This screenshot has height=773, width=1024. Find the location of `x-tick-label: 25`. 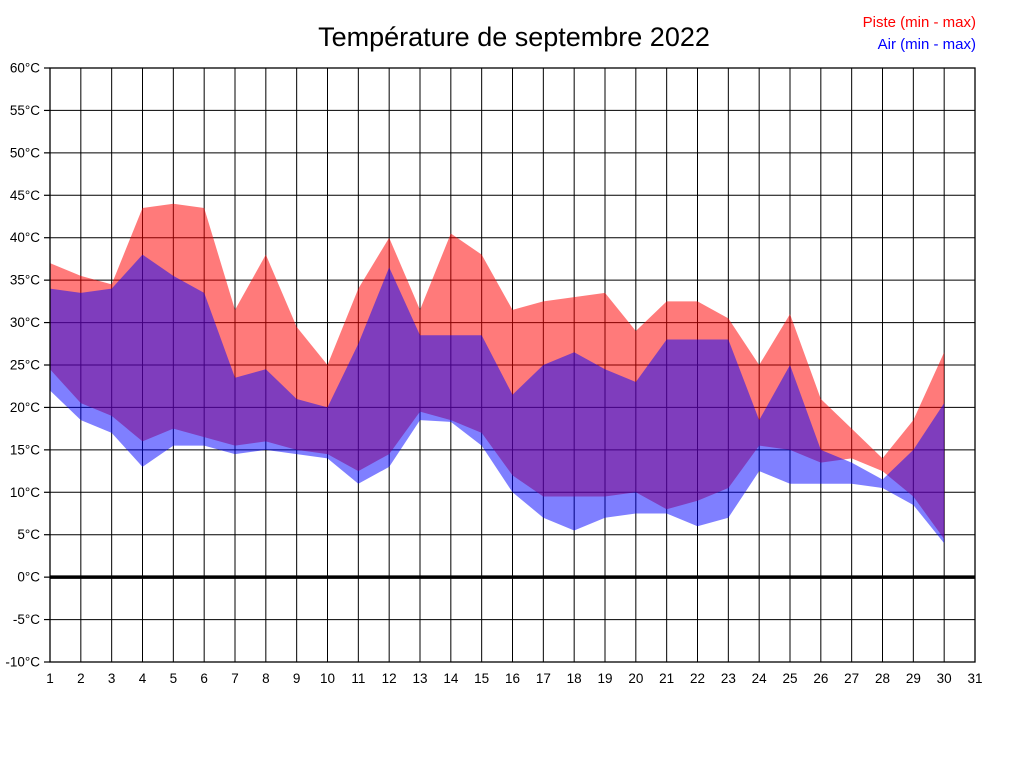

x-tick-label: 25 is located at coordinates (789, 678).